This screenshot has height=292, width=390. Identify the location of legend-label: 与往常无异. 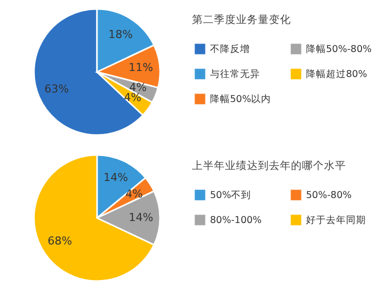
(235, 74).